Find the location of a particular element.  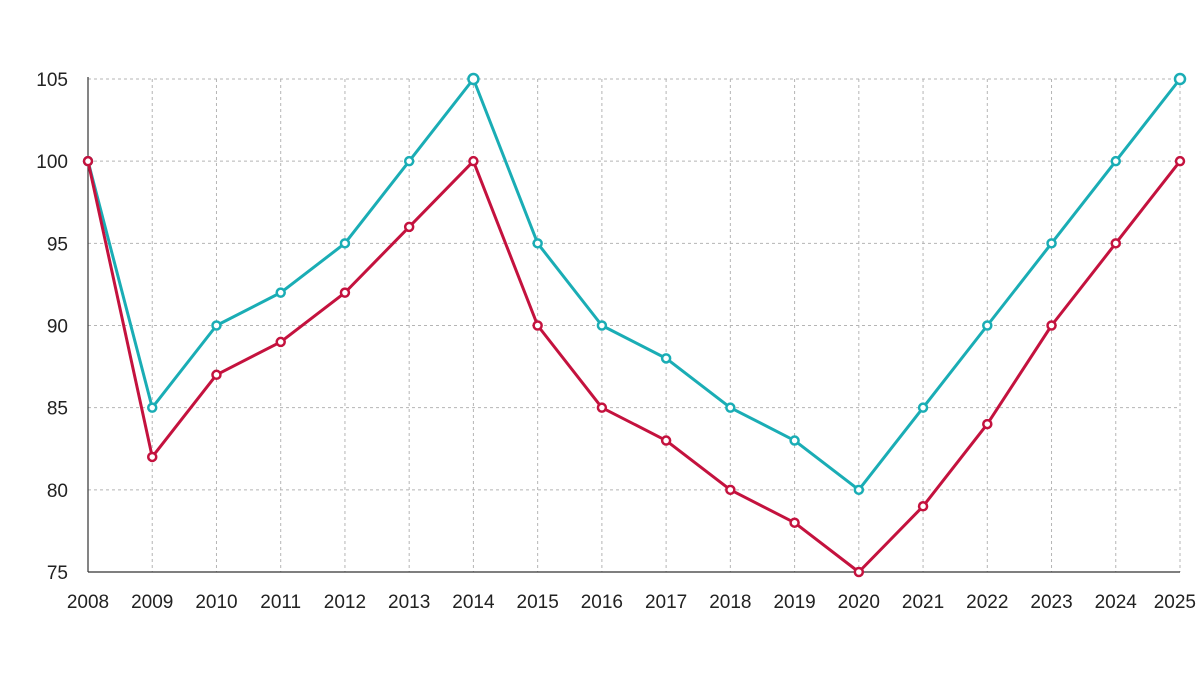

y-tick-label: 95 is located at coordinates (57, 244).